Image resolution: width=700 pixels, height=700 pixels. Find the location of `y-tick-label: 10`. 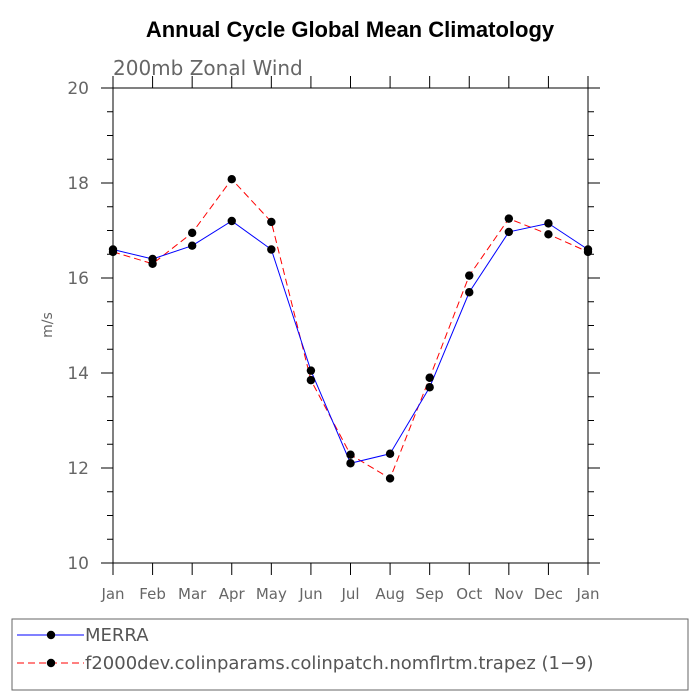

y-tick-label: 10 is located at coordinates (78, 564).